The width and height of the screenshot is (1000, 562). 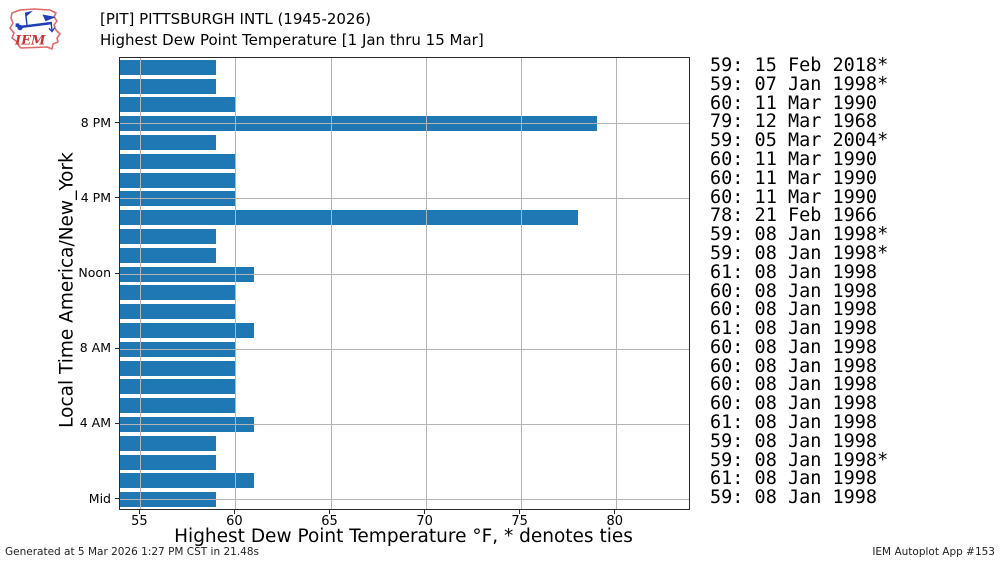 I want to click on app-credit-text: IEM Autoplot App #153, so click(x=933, y=552).